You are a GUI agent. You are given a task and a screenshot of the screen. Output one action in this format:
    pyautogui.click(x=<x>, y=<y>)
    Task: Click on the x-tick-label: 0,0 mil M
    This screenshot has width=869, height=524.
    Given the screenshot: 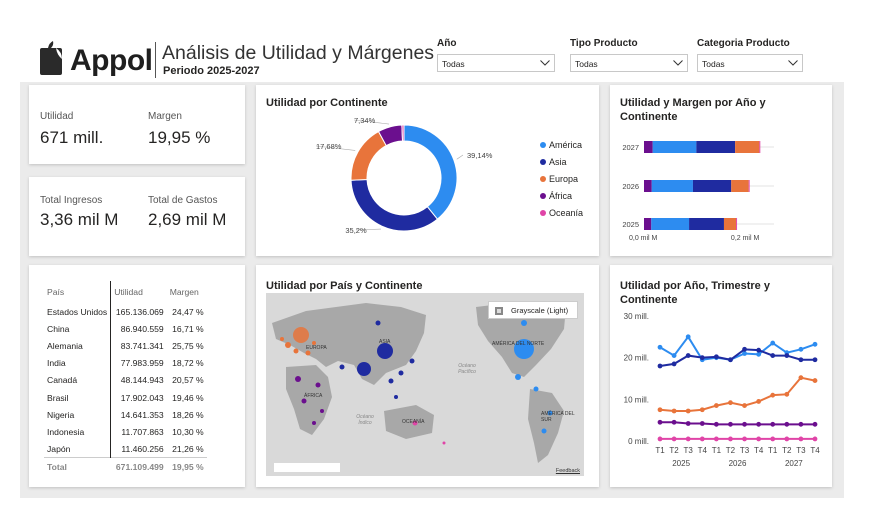 What is the action you would take?
    pyautogui.click(x=643, y=238)
    